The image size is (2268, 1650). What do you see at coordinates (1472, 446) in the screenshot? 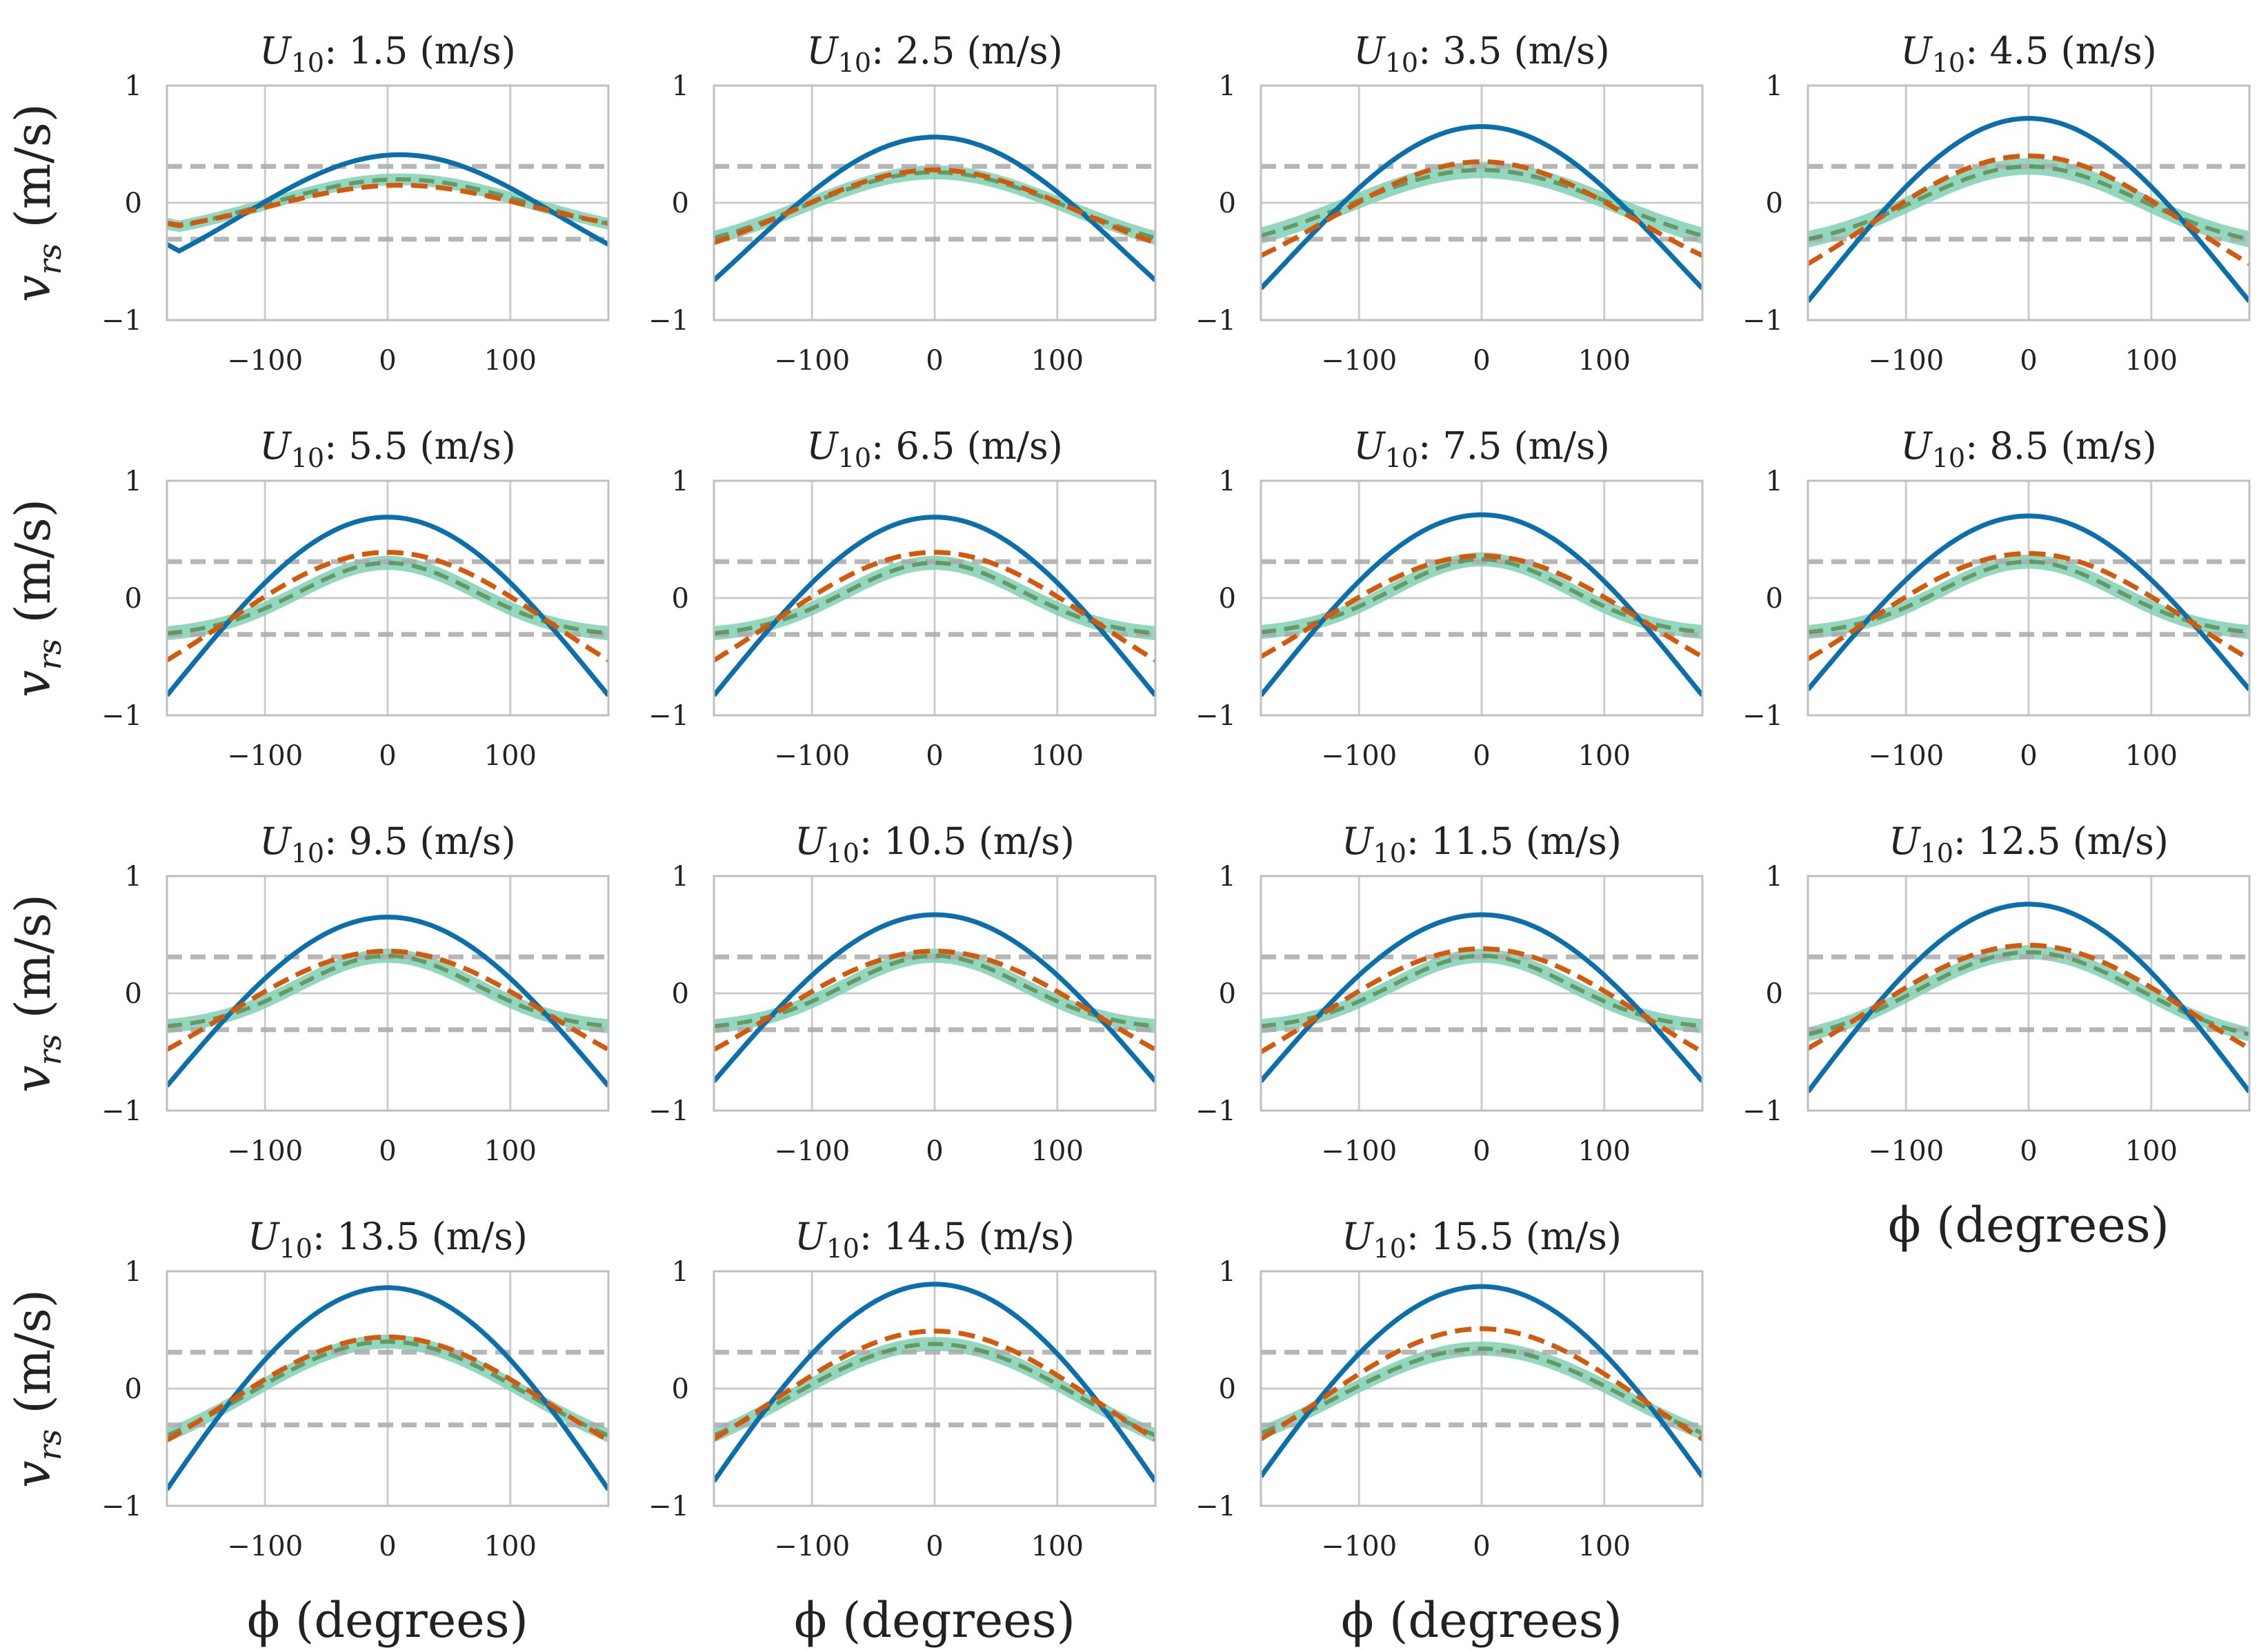
I see `title-wind-speed: 7.5` at bounding box center [1472, 446].